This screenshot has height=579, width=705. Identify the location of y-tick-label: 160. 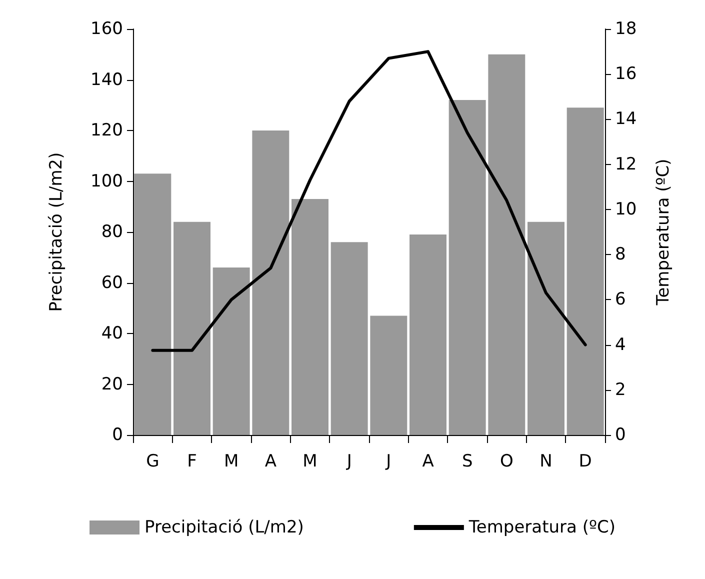
(106, 29).